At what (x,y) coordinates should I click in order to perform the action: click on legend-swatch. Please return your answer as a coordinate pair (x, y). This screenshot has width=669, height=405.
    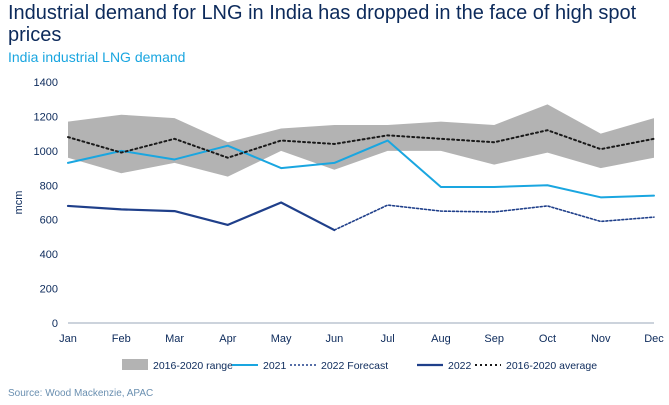
    Looking at the image, I should click on (135, 364).